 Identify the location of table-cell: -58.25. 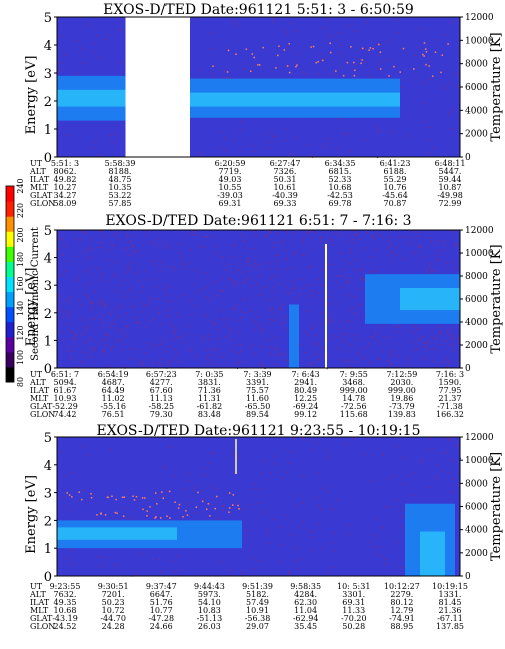
(161, 406).